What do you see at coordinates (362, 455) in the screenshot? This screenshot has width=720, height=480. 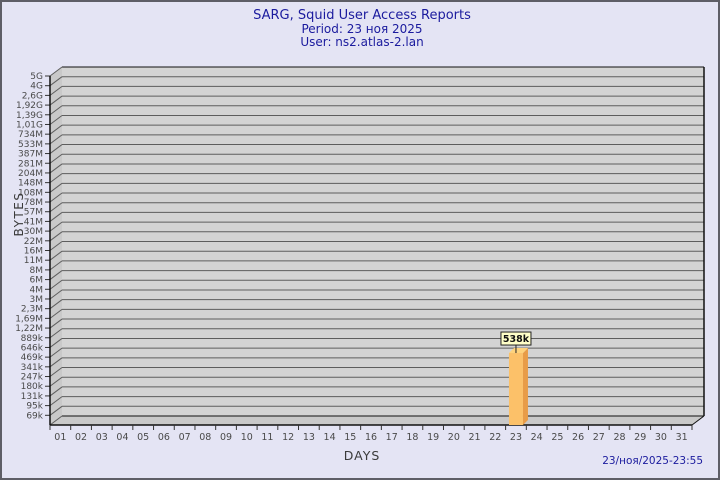 I see `x-axis-title: DAYS` at bounding box center [362, 455].